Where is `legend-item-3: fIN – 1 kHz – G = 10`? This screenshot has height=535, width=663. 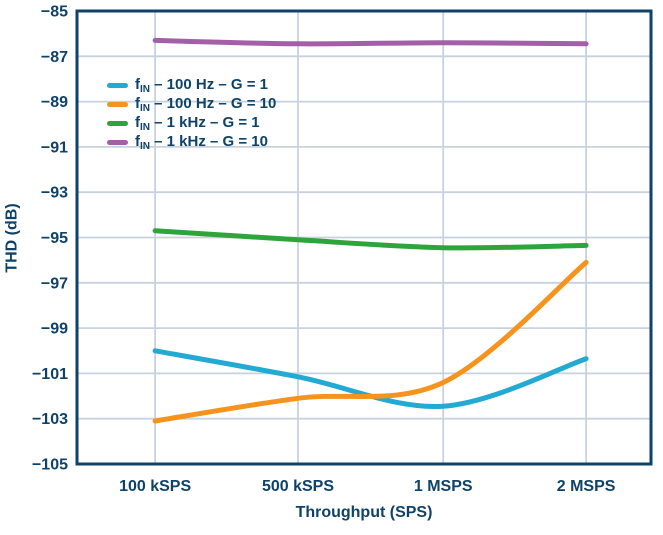
legend-item-3: fIN – 1 kHz – G = 10 is located at coordinates (191, 142).